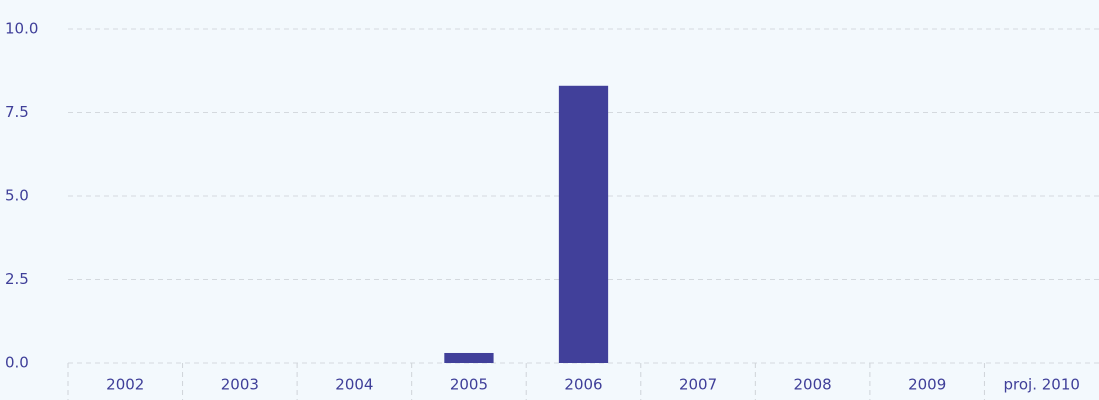 This screenshot has width=1099, height=400. Describe the element at coordinates (1042, 385) in the screenshot. I see `x-tick-label: proj. 2010` at that location.